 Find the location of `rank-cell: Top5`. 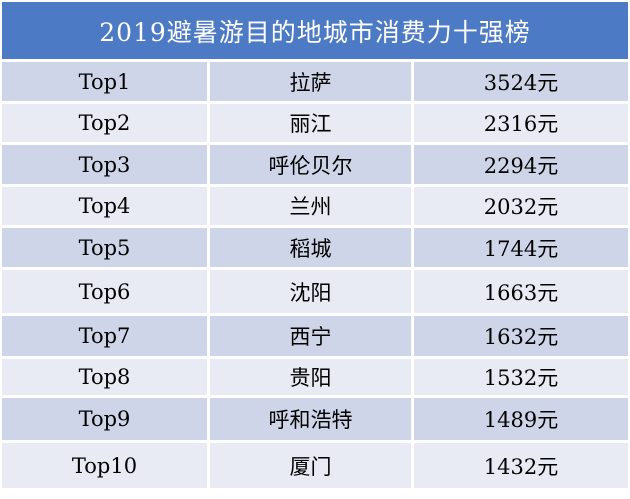

rank-cell: Top5 is located at coordinates (106, 247).